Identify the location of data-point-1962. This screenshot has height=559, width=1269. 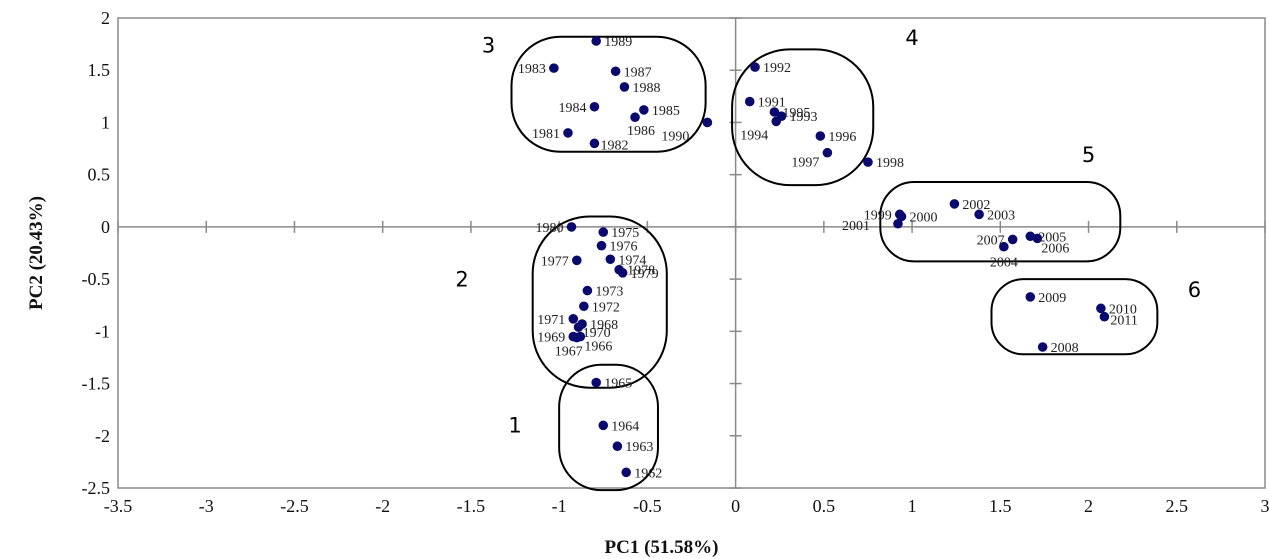
(626, 472).